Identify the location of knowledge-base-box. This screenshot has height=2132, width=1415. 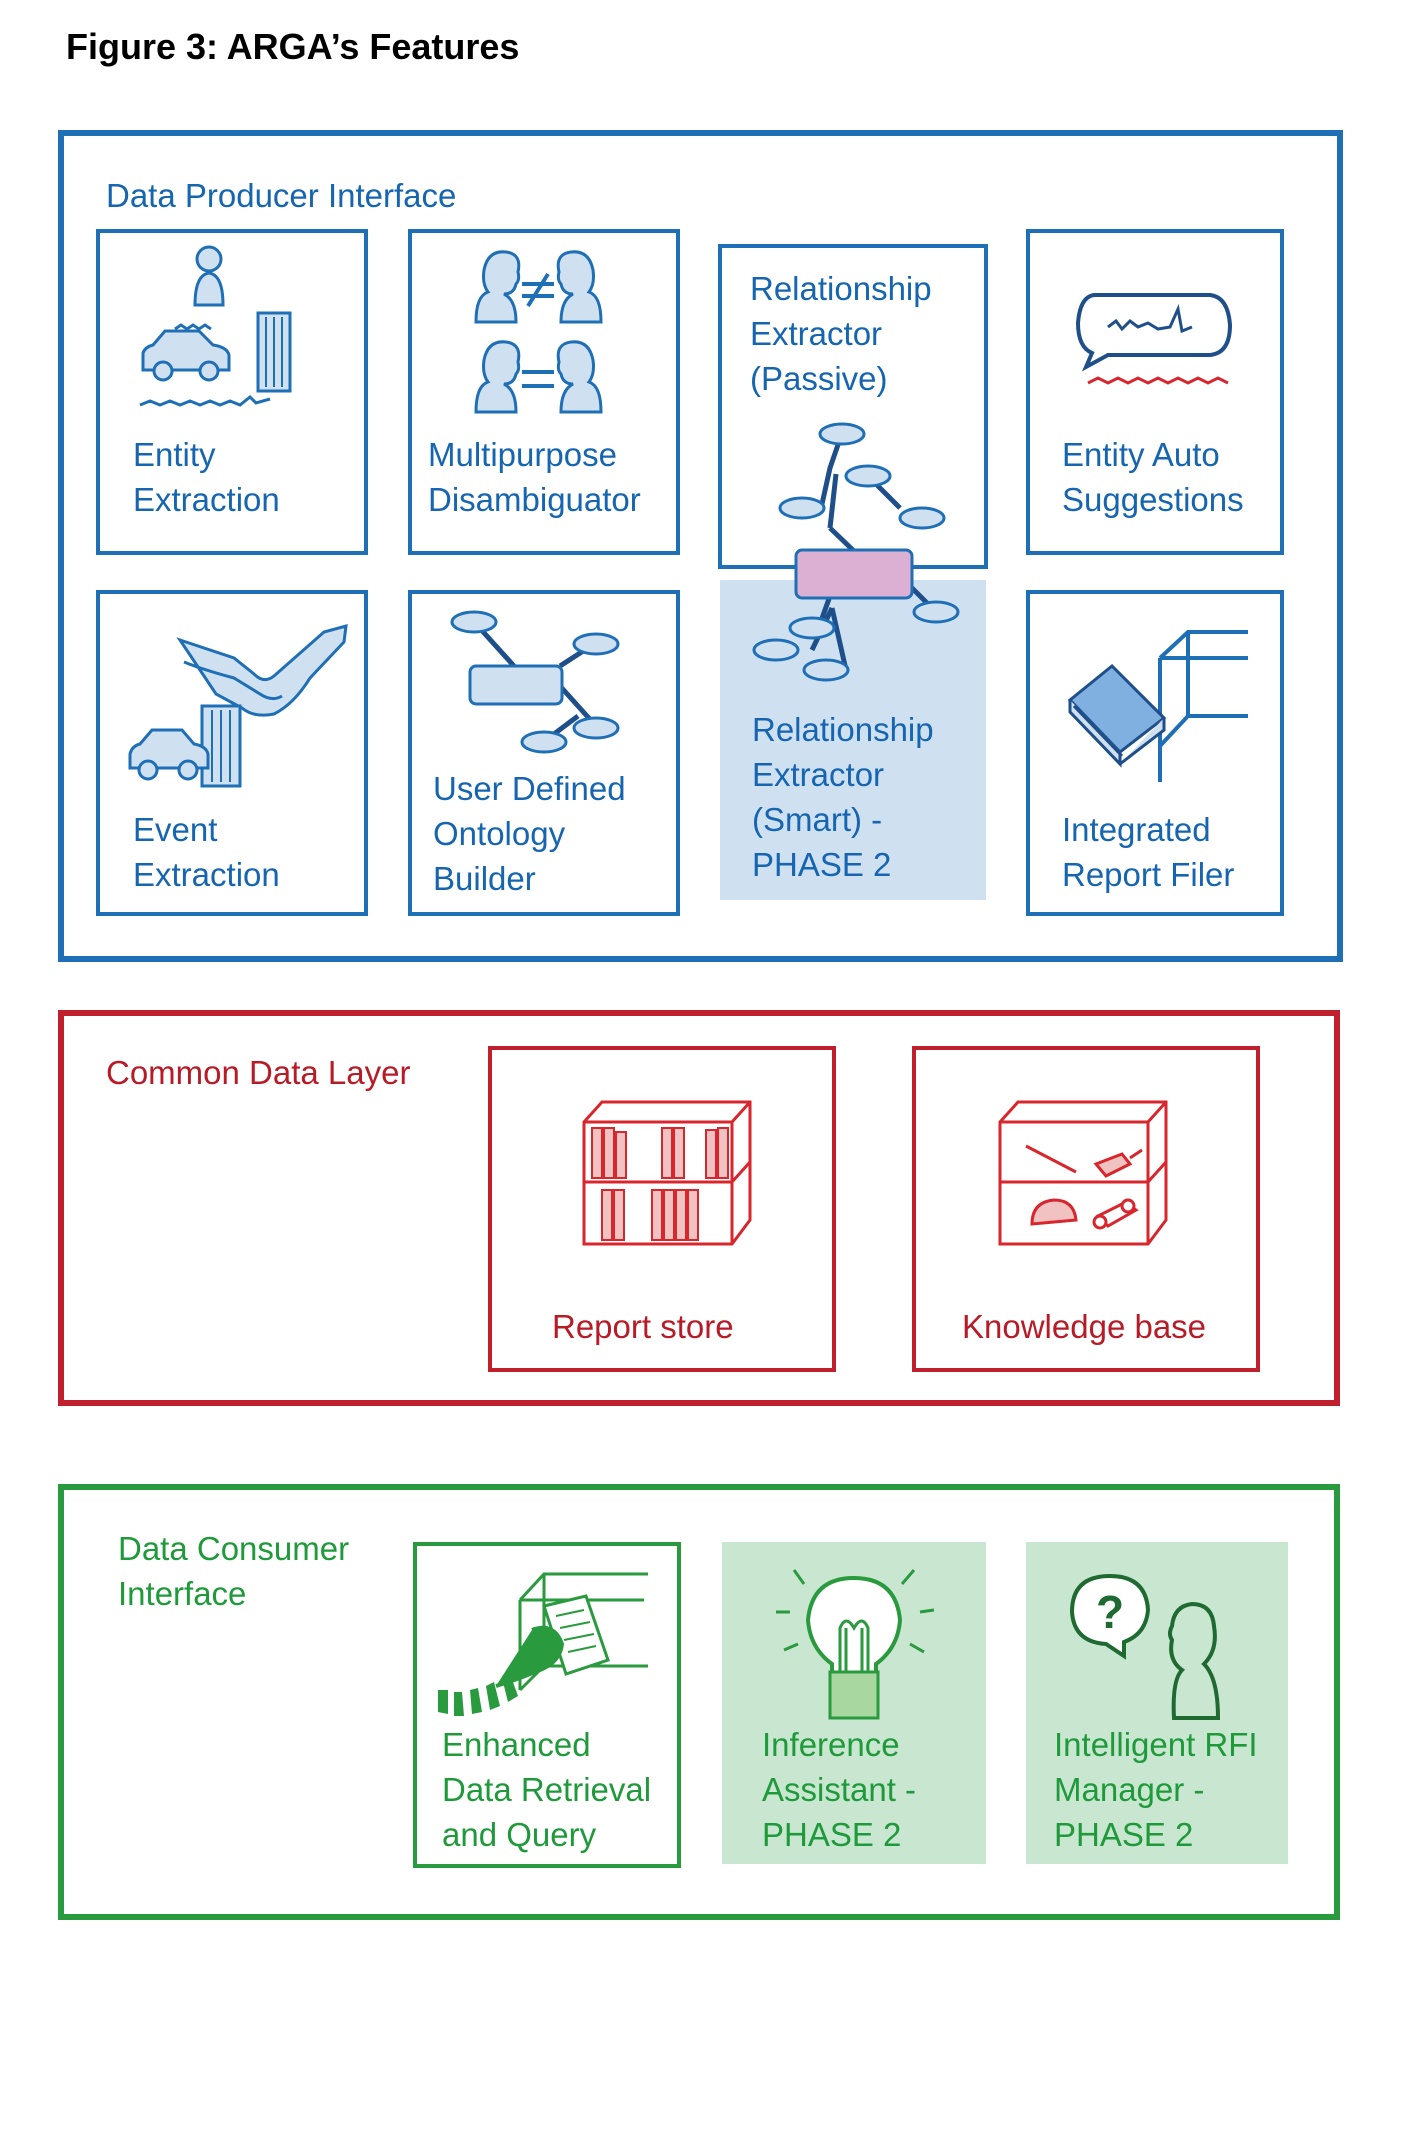
(1086, 1209).